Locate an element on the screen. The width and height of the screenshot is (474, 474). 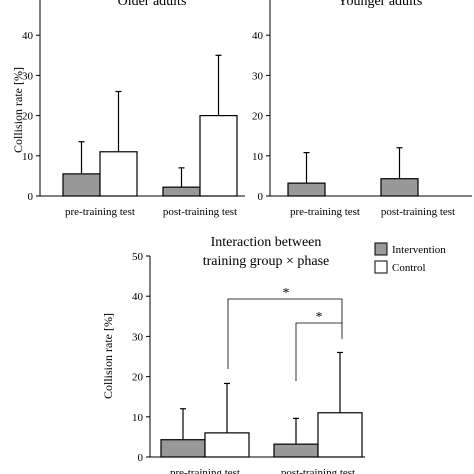
chart-title: Younger adults is located at coordinates (380, 4).